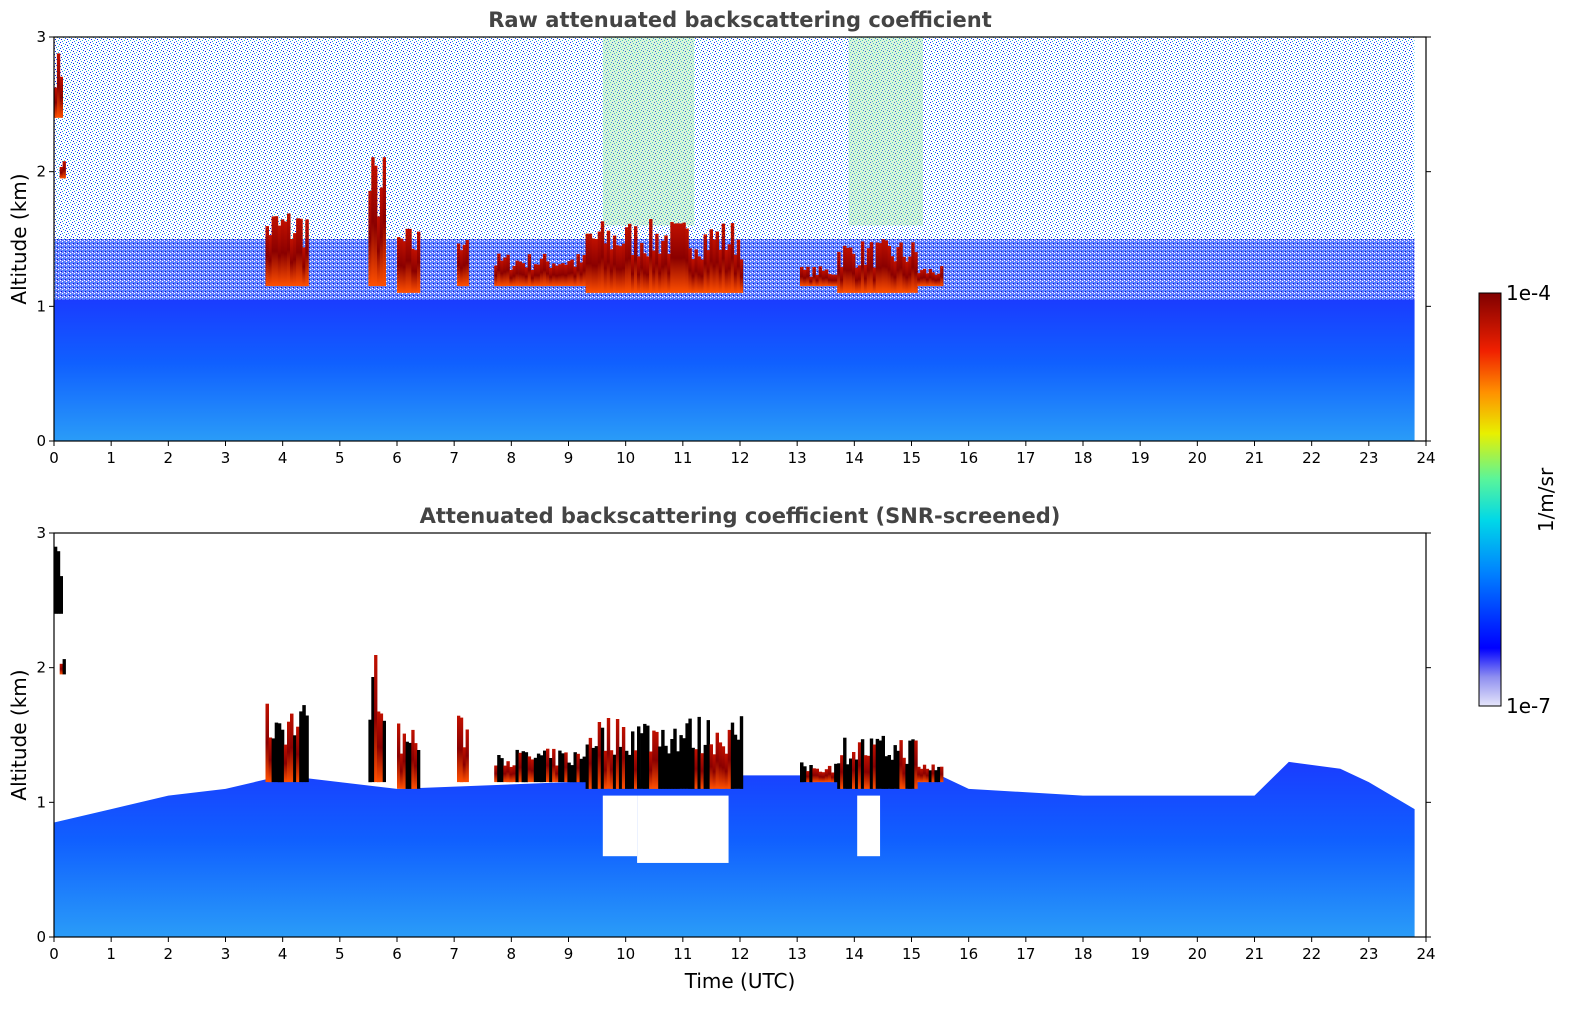 Image resolution: width=1595 pixels, height=1020 pixels. I want to click on screened-gap, so click(869, 826).